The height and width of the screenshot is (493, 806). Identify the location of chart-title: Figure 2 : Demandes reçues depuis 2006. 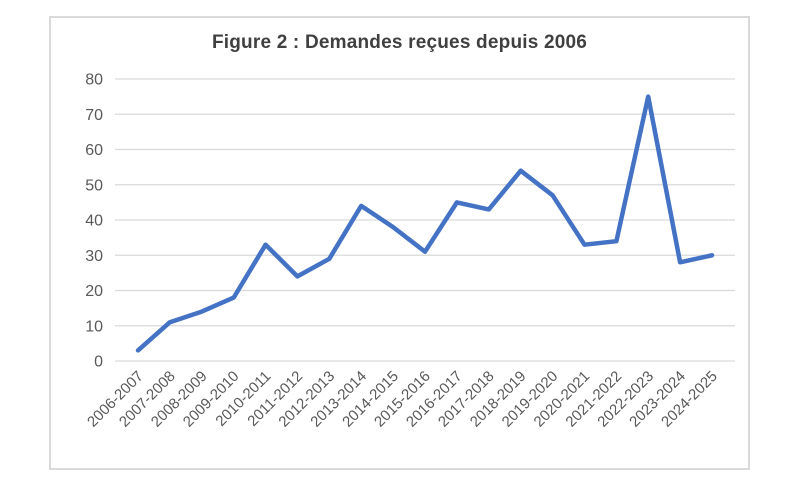
(399, 42).